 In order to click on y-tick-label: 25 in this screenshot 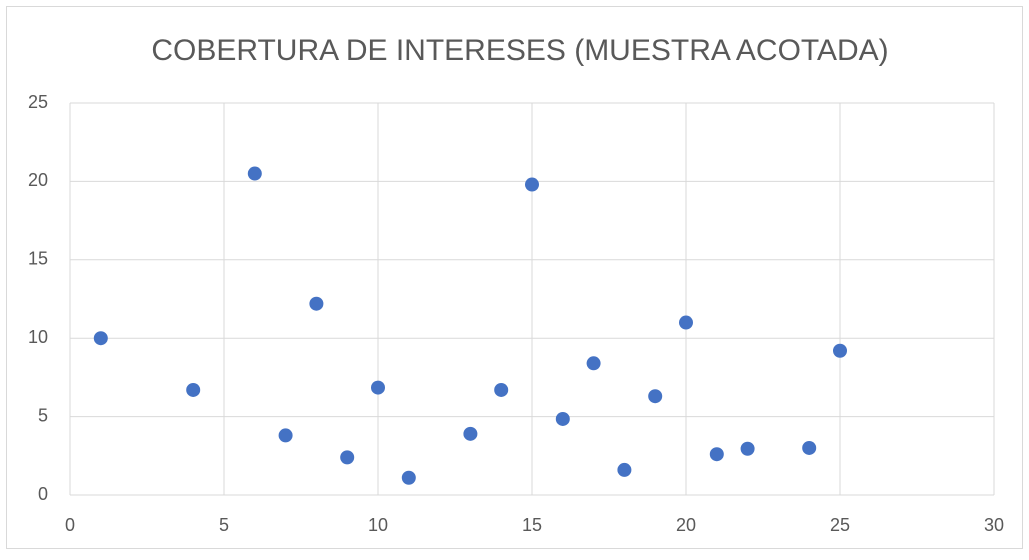, I will do `click(38, 102)`.